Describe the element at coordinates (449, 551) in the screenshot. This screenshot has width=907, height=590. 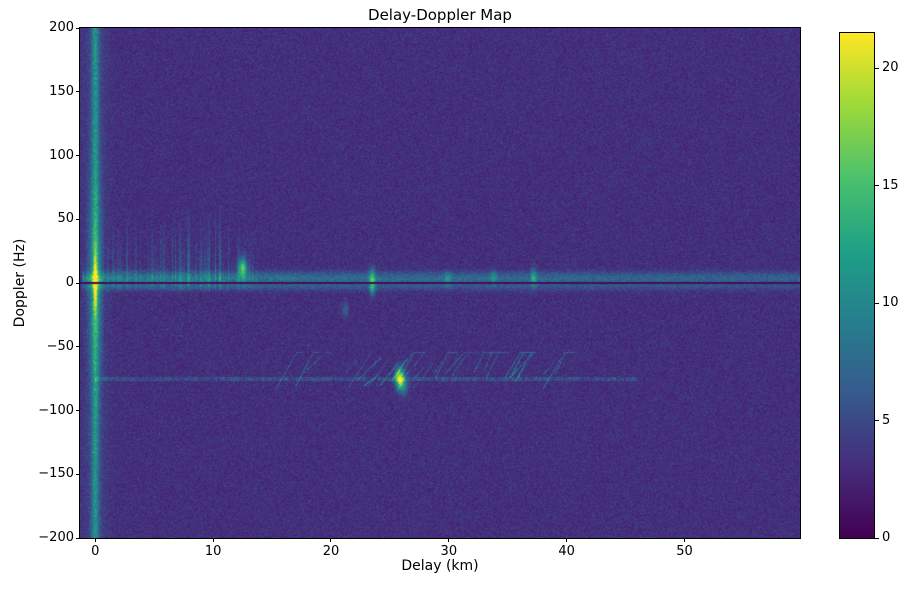
I see `x-tick-label: 30` at that location.